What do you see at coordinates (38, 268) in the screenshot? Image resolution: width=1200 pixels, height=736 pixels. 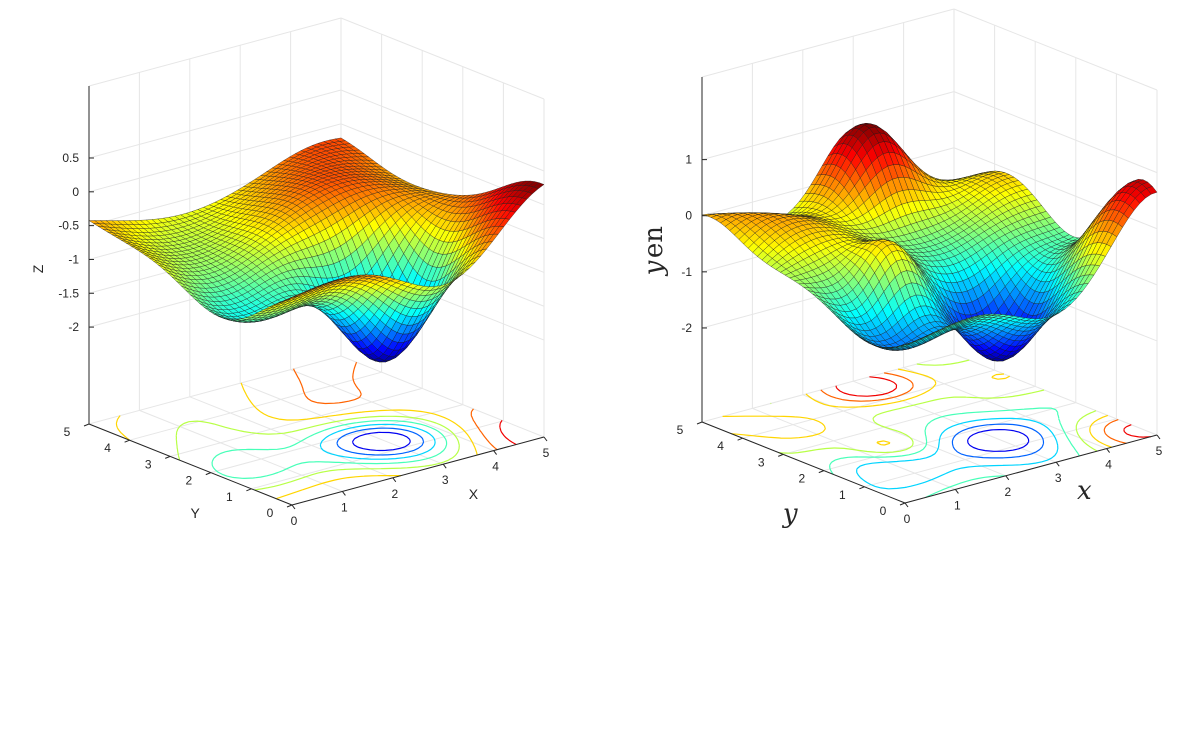 I see `z-axis-label: Z` at bounding box center [38, 268].